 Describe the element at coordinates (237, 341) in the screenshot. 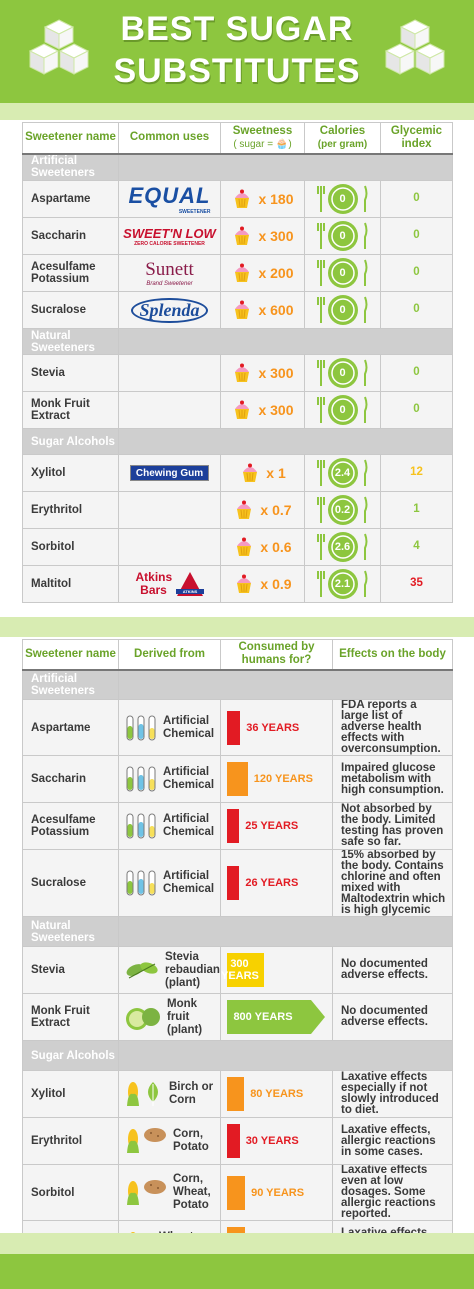

I see `section-row: Natural Sweeteners` at that location.